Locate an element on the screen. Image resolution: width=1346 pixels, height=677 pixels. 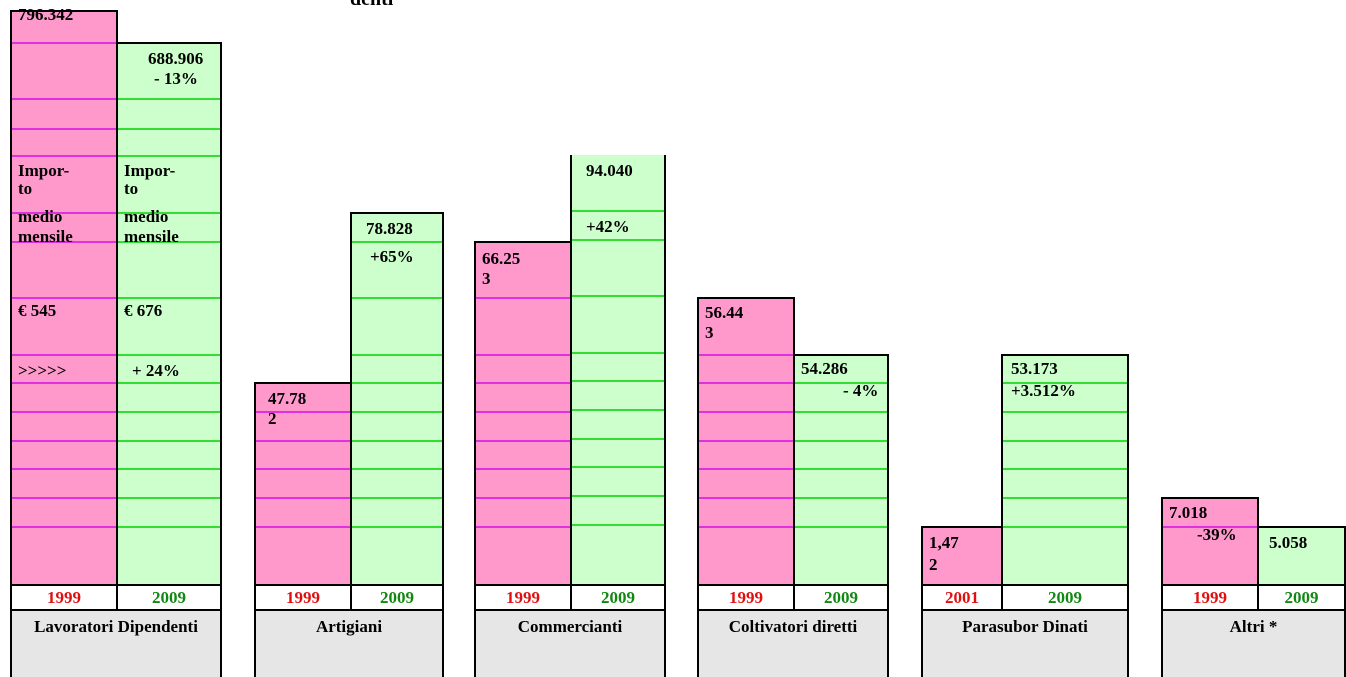
bar: 53.173 +3.512% is located at coordinates (1065, 469).